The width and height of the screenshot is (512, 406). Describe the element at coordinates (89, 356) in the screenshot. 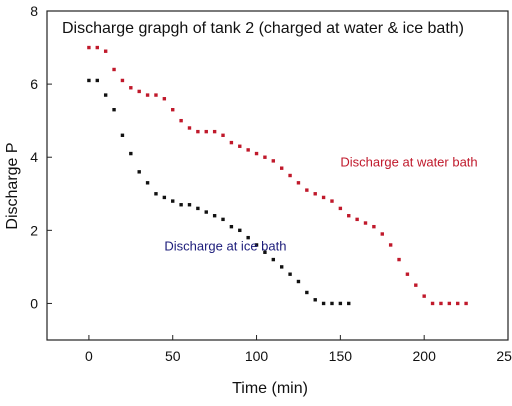

I see `x-tick-label: 0` at that location.